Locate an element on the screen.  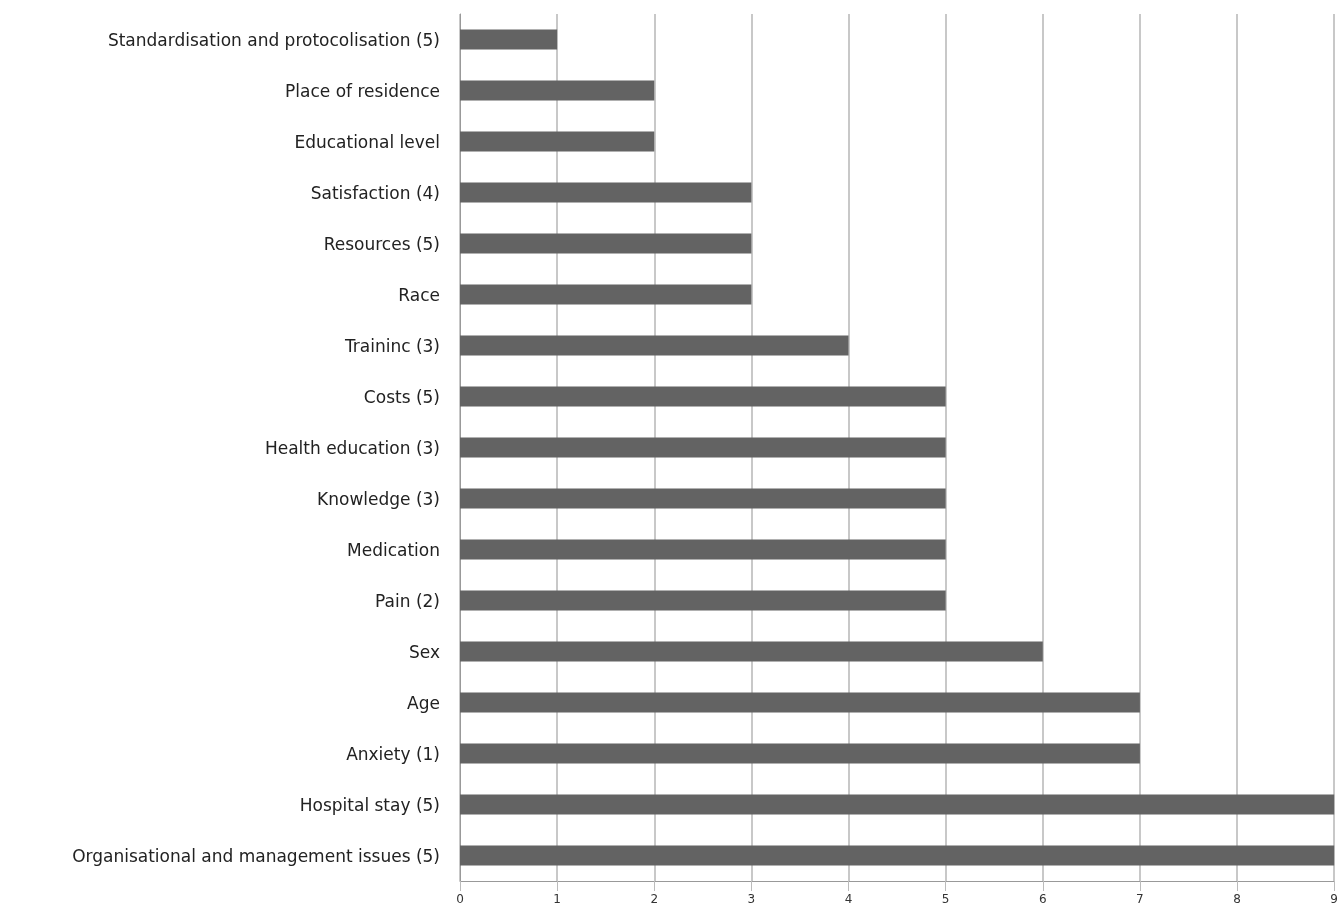
y-tick-label: Knowledge (3) is located at coordinates (378, 498).